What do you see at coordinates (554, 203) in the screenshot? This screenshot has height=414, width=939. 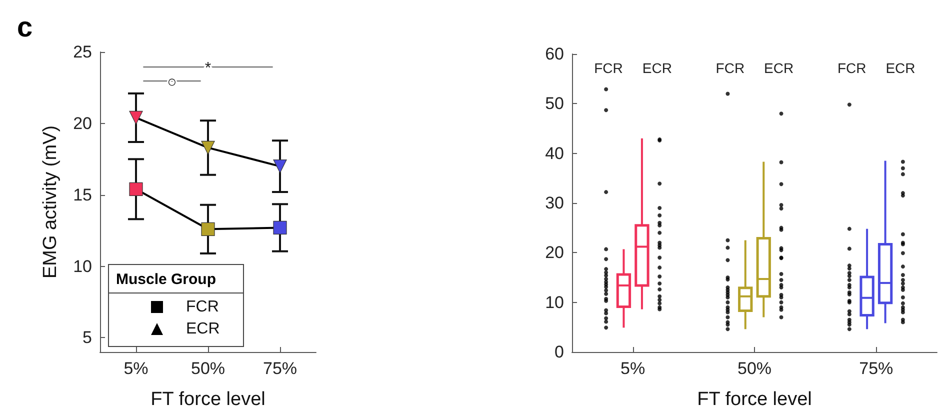 I see `y-tick-label: 30` at bounding box center [554, 203].